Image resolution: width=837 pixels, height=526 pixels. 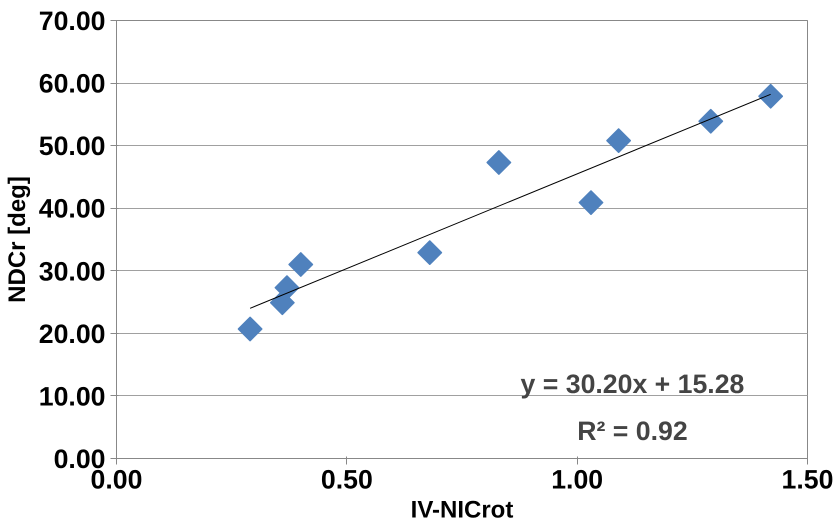 What do you see at coordinates (577, 479) in the screenshot?
I see `x-tick-label: 1.00` at bounding box center [577, 479].